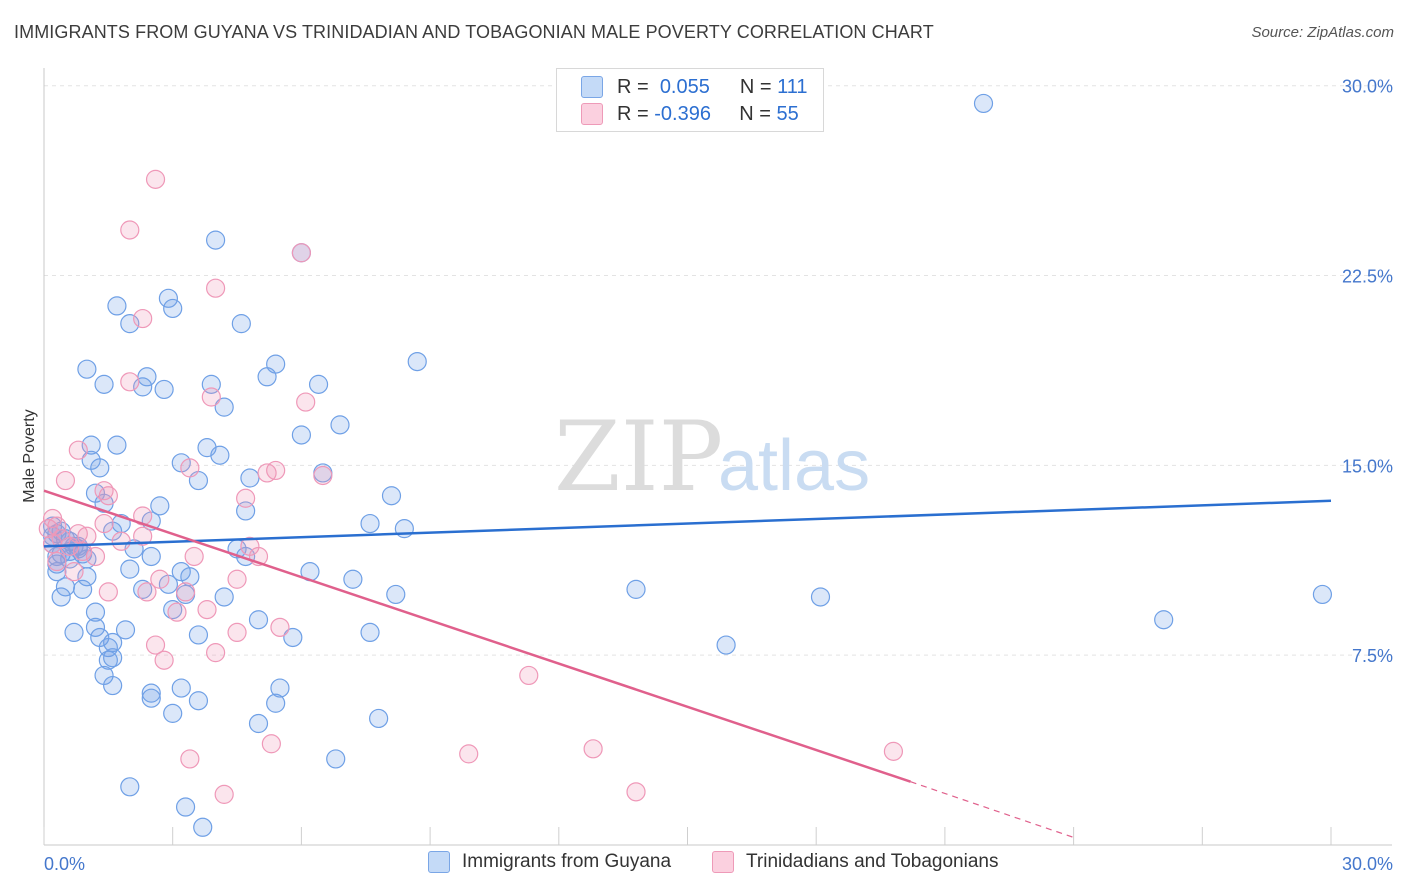 The image size is (1406, 892). Describe the element at coordinates (792, 86) in the screenshot. I see `legend-n-value: 111` at that location.